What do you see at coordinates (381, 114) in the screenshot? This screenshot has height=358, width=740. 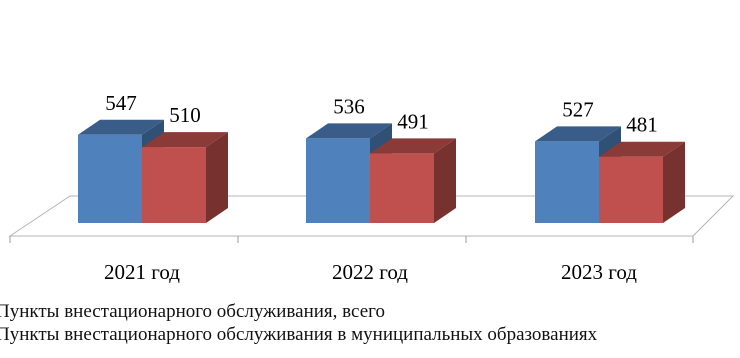 I see `chart-data-labels: 547 510 536 491 527 481` at bounding box center [381, 114].